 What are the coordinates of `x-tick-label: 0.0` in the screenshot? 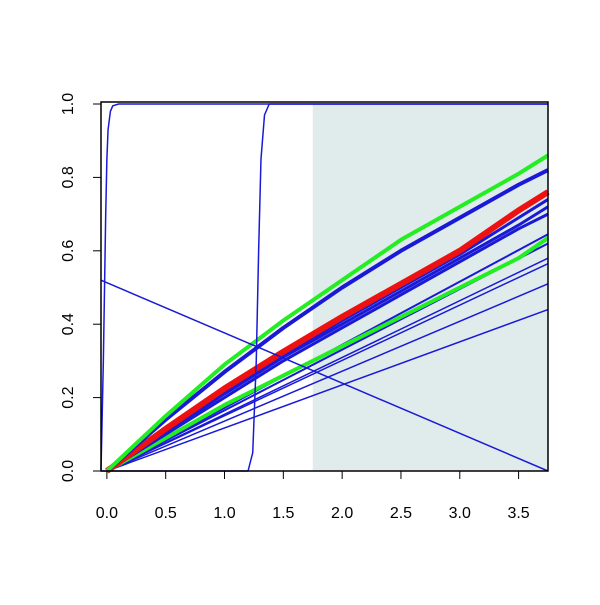 It's located at (107, 513).